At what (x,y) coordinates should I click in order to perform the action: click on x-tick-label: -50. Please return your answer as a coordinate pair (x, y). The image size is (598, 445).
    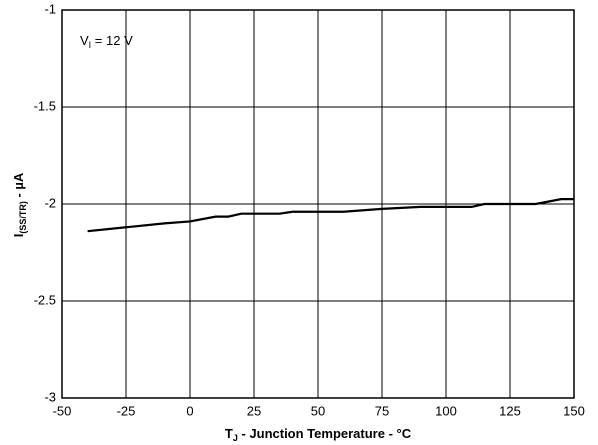
    Looking at the image, I should click on (62, 410).